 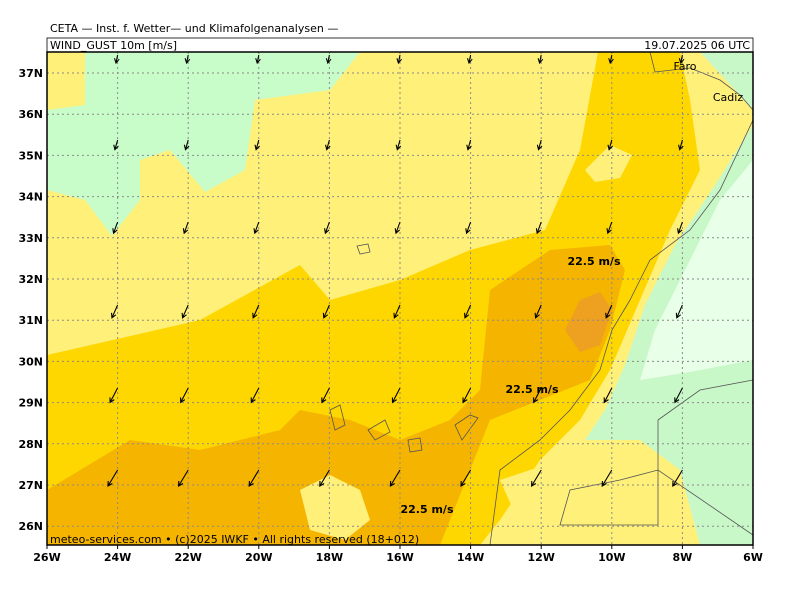 I want to click on border, so click(x=656, y=457).